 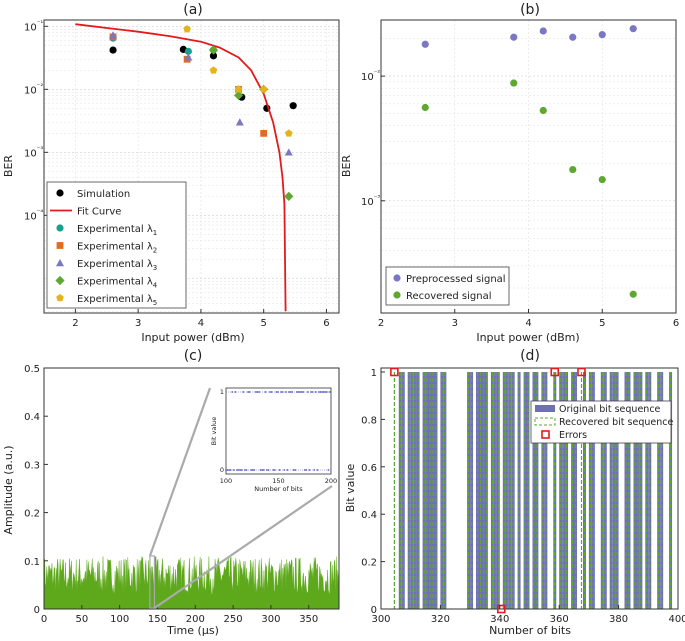 I want to click on panel-a-ylabel: BER, so click(x=8, y=166).